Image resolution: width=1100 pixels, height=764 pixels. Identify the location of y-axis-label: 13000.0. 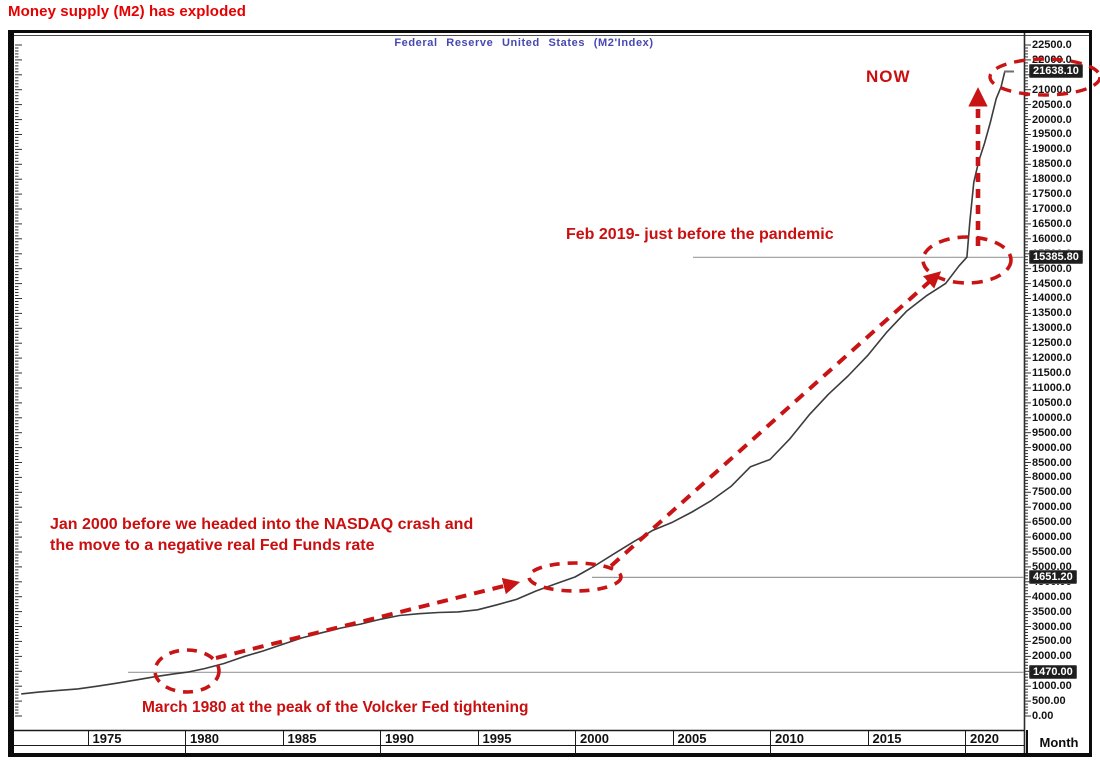
(1052, 328).